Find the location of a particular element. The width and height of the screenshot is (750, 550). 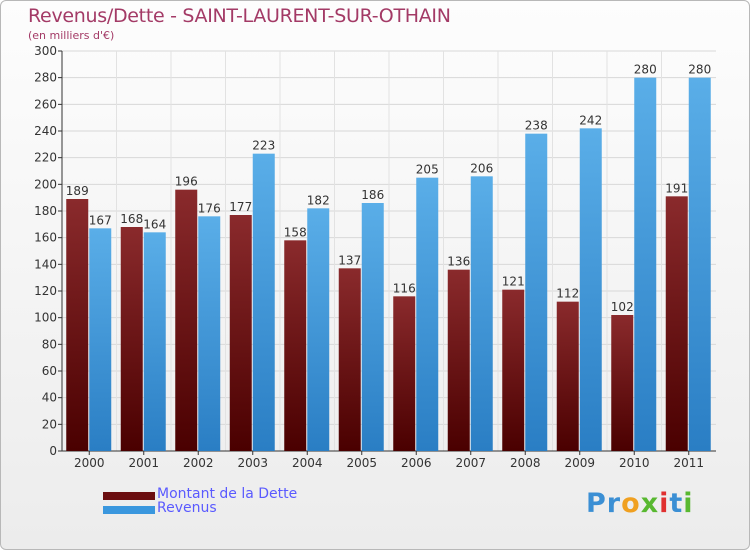

y-tick-label: 140 is located at coordinates (45, 264).